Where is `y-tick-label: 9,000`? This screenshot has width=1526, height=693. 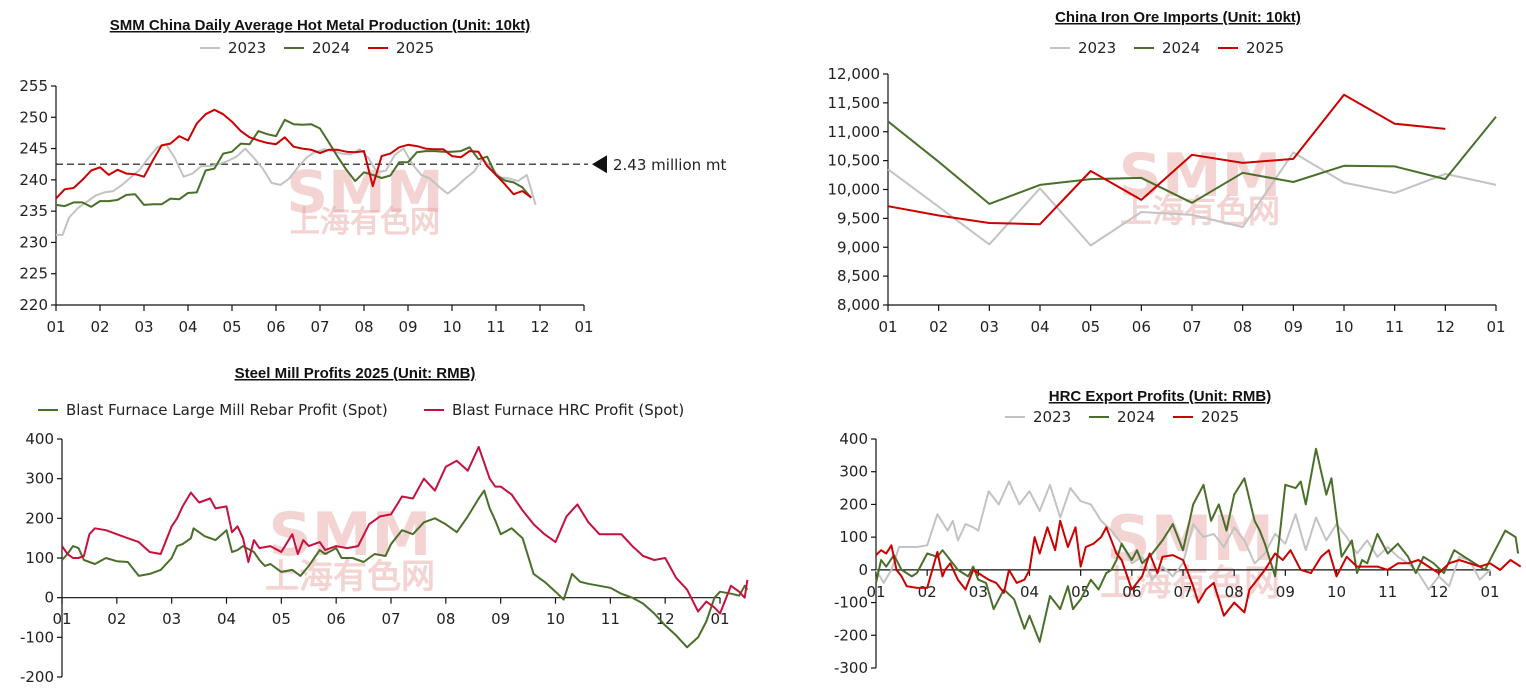
y-tick-label: 9,000 is located at coordinates (858, 247).